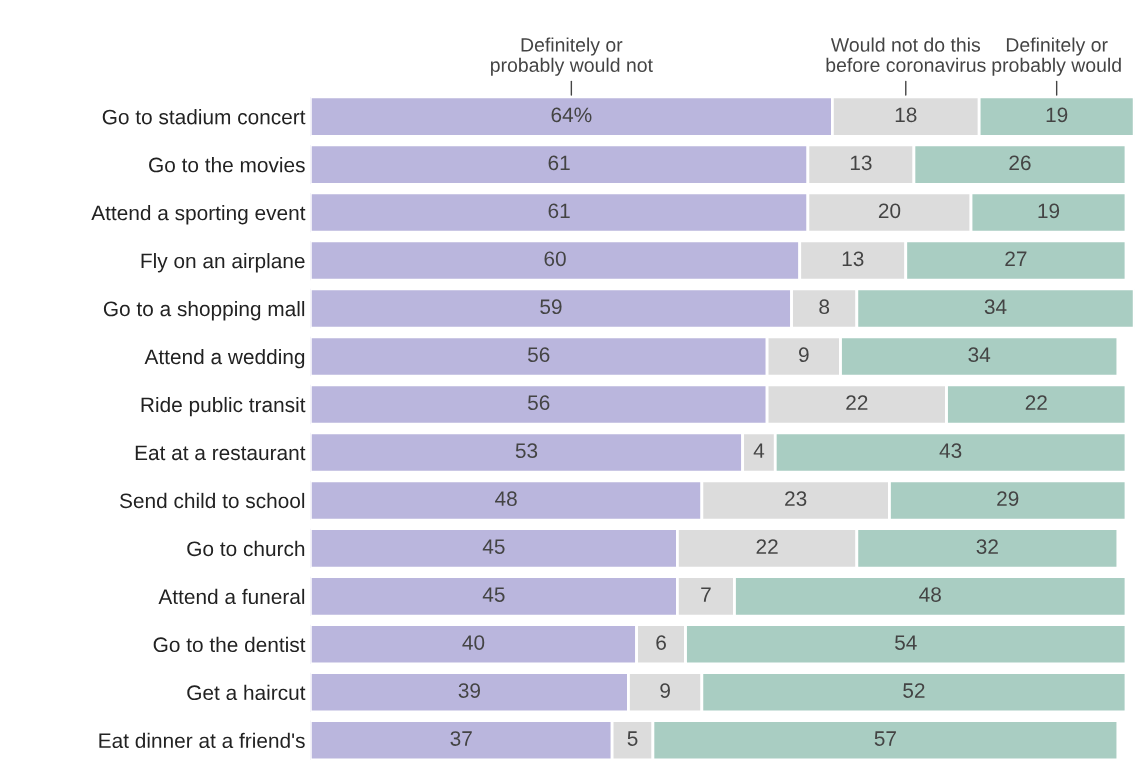 The height and width of the screenshot is (772, 1141). What do you see at coordinates (914, 690) in the screenshot?
I see `data-label: 52` at bounding box center [914, 690].